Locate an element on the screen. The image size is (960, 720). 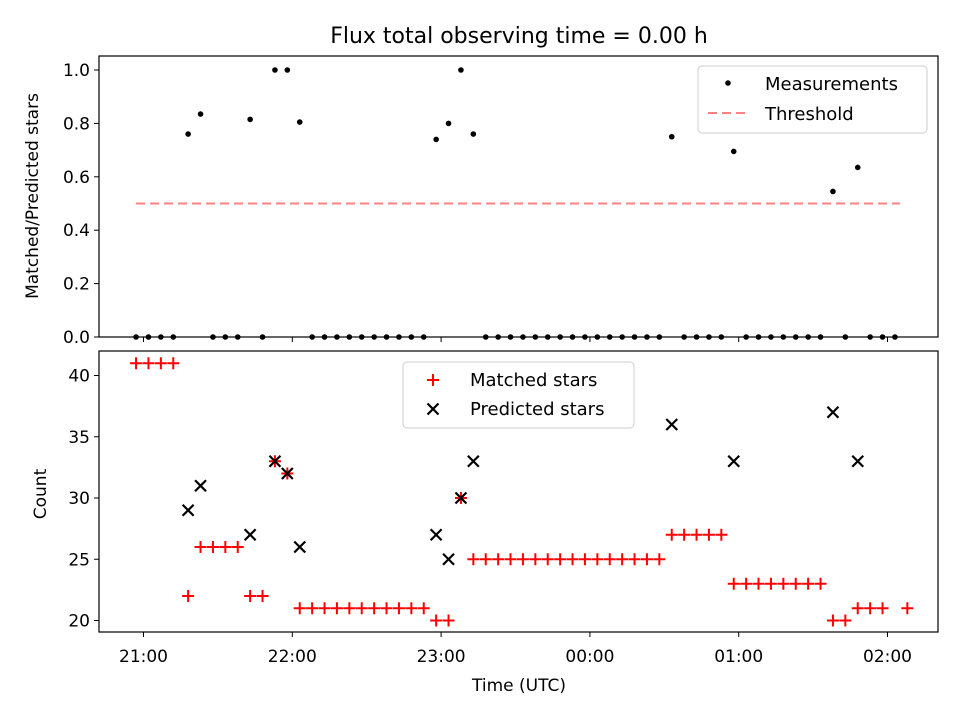
top-y-tick-label: 0.6 is located at coordinates (76, 178).